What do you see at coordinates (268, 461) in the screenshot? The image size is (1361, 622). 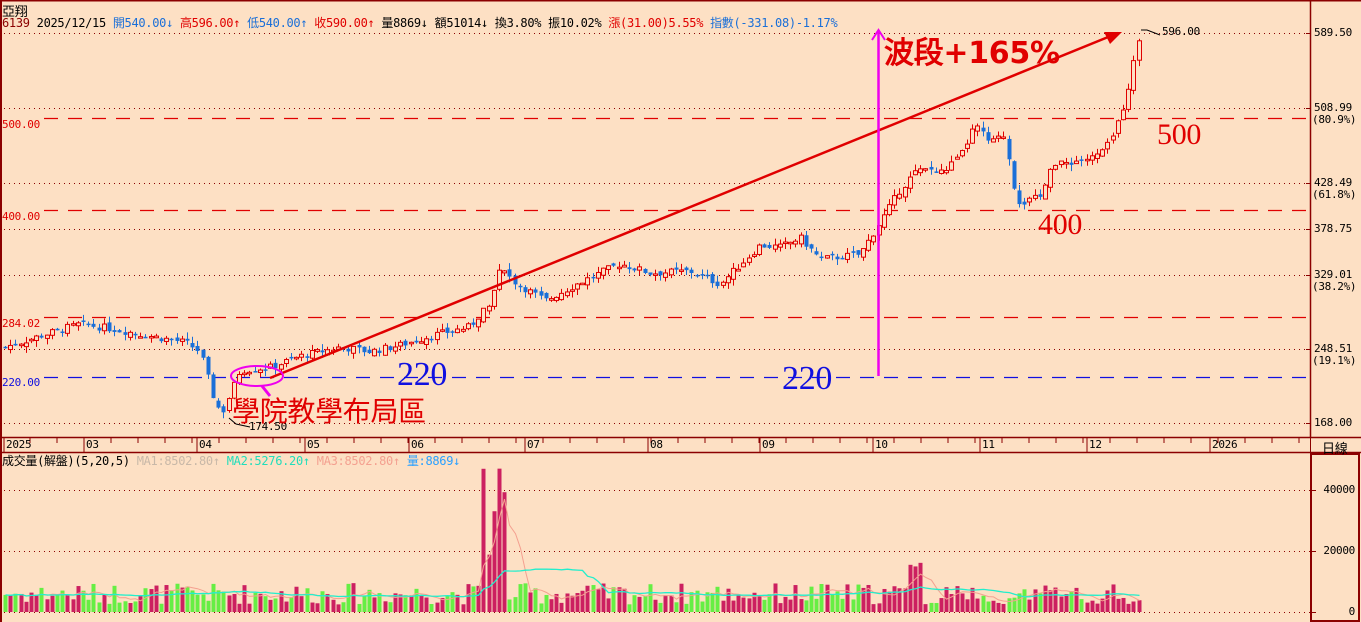 I see `volume-ma2: MA2:5276.20↑` at bounding box center [268, 461].